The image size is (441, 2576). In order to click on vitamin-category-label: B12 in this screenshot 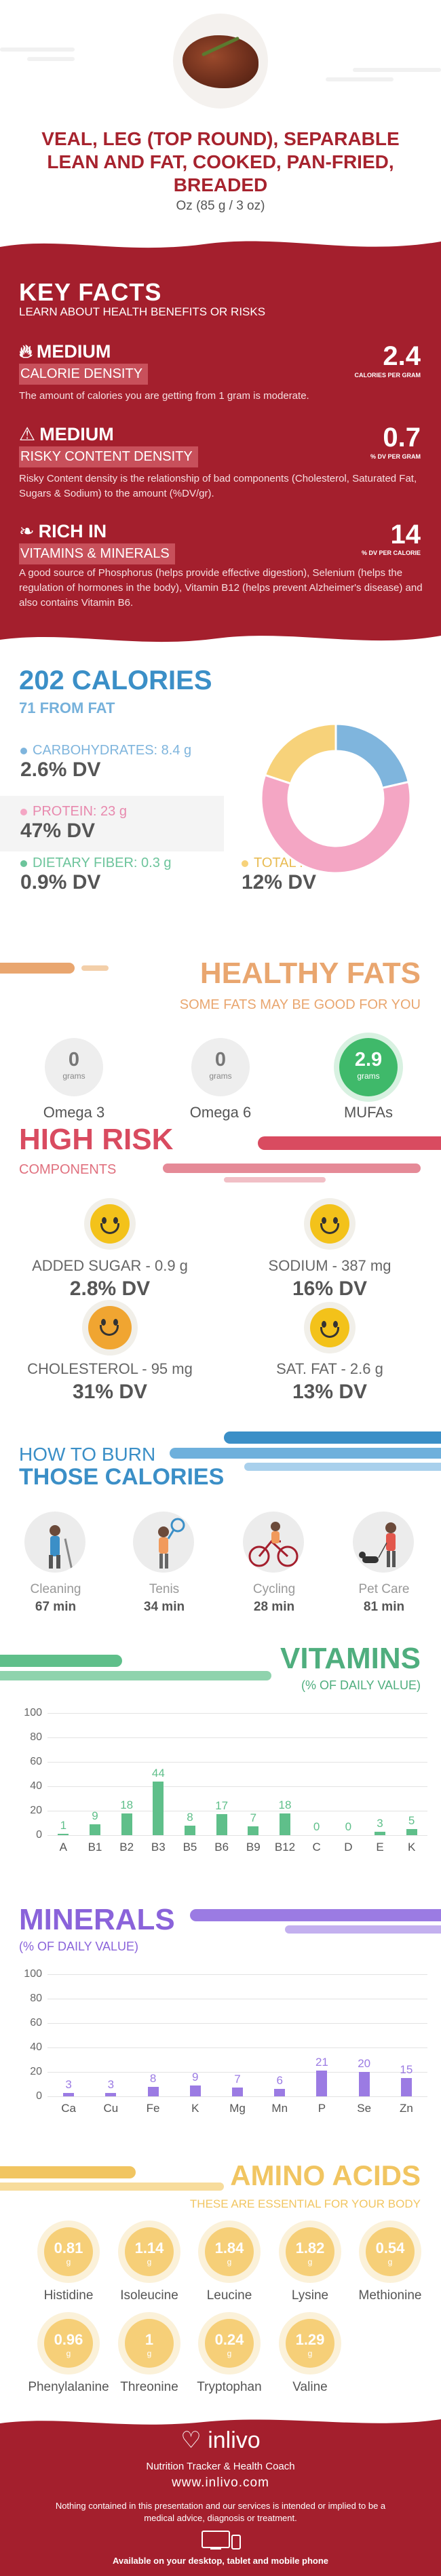, I will do `click(285, 1847)`.